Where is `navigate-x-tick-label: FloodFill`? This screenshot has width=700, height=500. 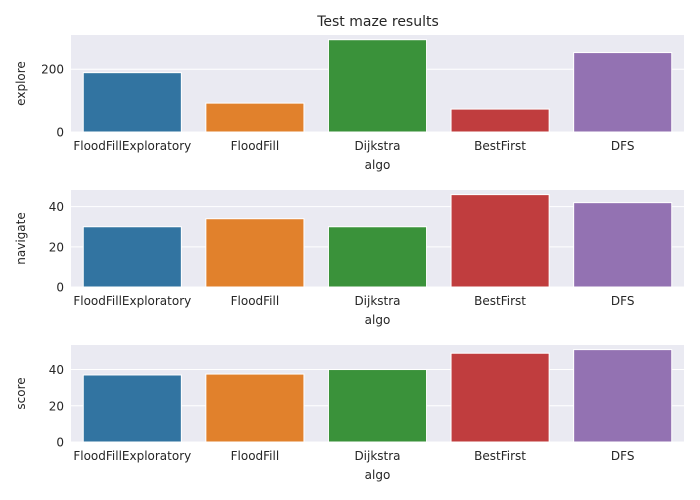 navigate-x-tick-label: FloodFill is located at coordinates (255, 301).